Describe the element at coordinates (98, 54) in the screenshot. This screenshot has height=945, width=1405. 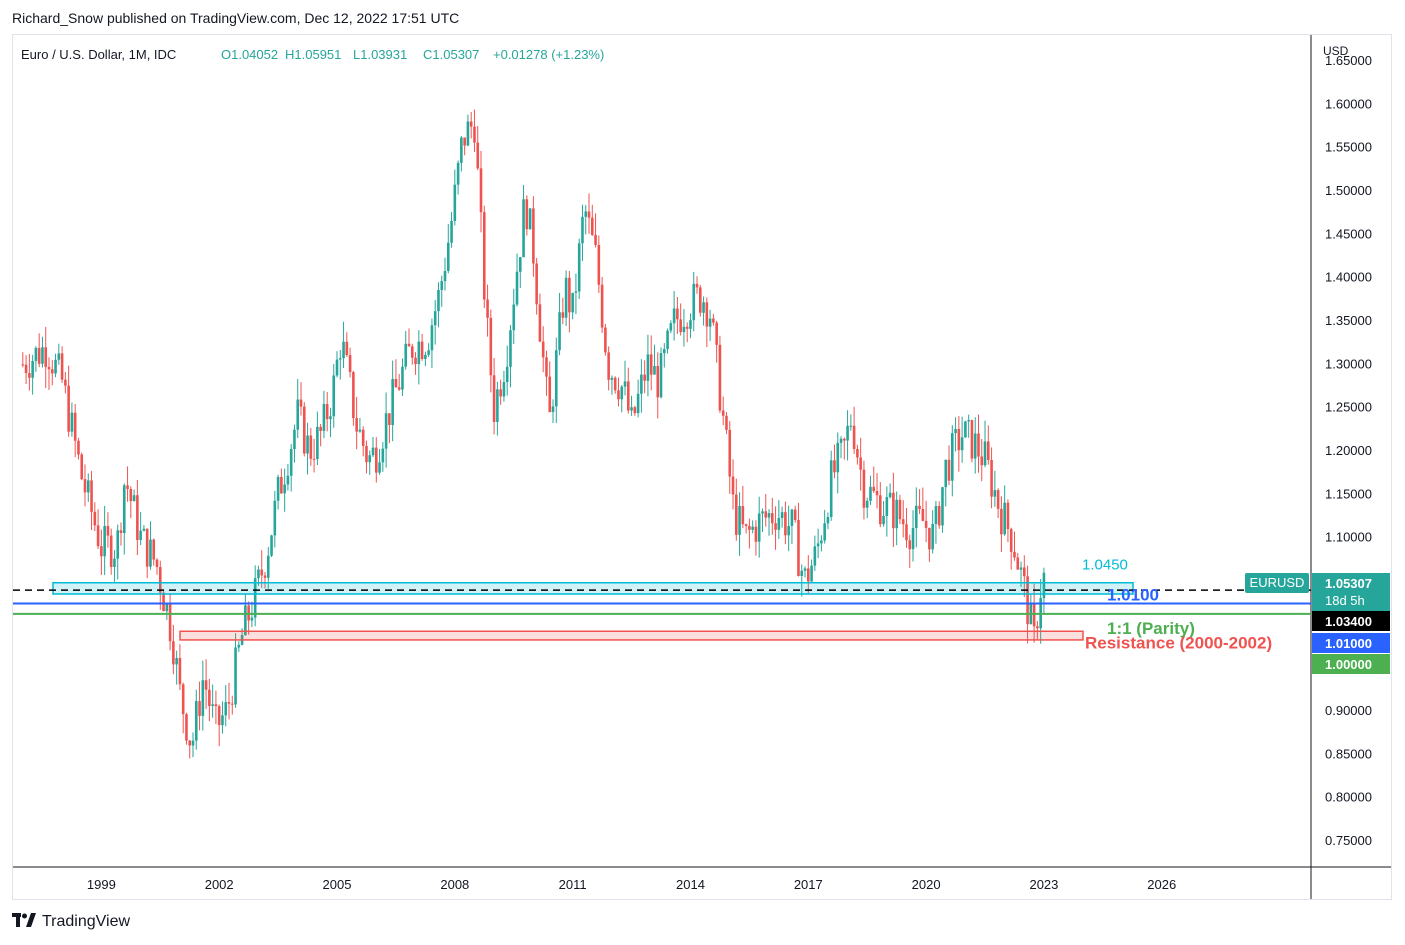
I see `legend-symbol: Euro / U.S. Dollar, 1M, IDC` at that location.